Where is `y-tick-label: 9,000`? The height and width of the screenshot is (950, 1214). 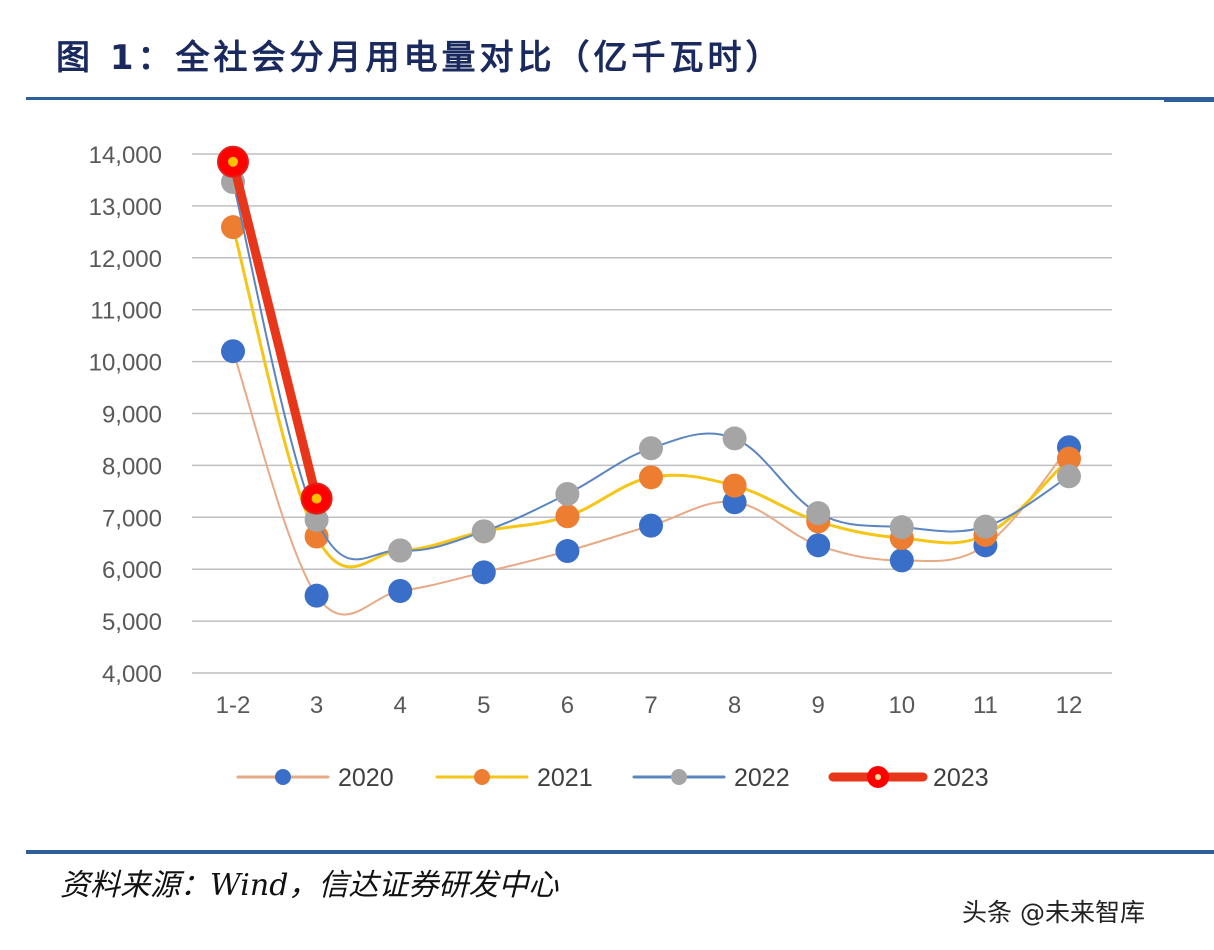 y-tick-label: 9,000 is located at coordinates (132, 415).